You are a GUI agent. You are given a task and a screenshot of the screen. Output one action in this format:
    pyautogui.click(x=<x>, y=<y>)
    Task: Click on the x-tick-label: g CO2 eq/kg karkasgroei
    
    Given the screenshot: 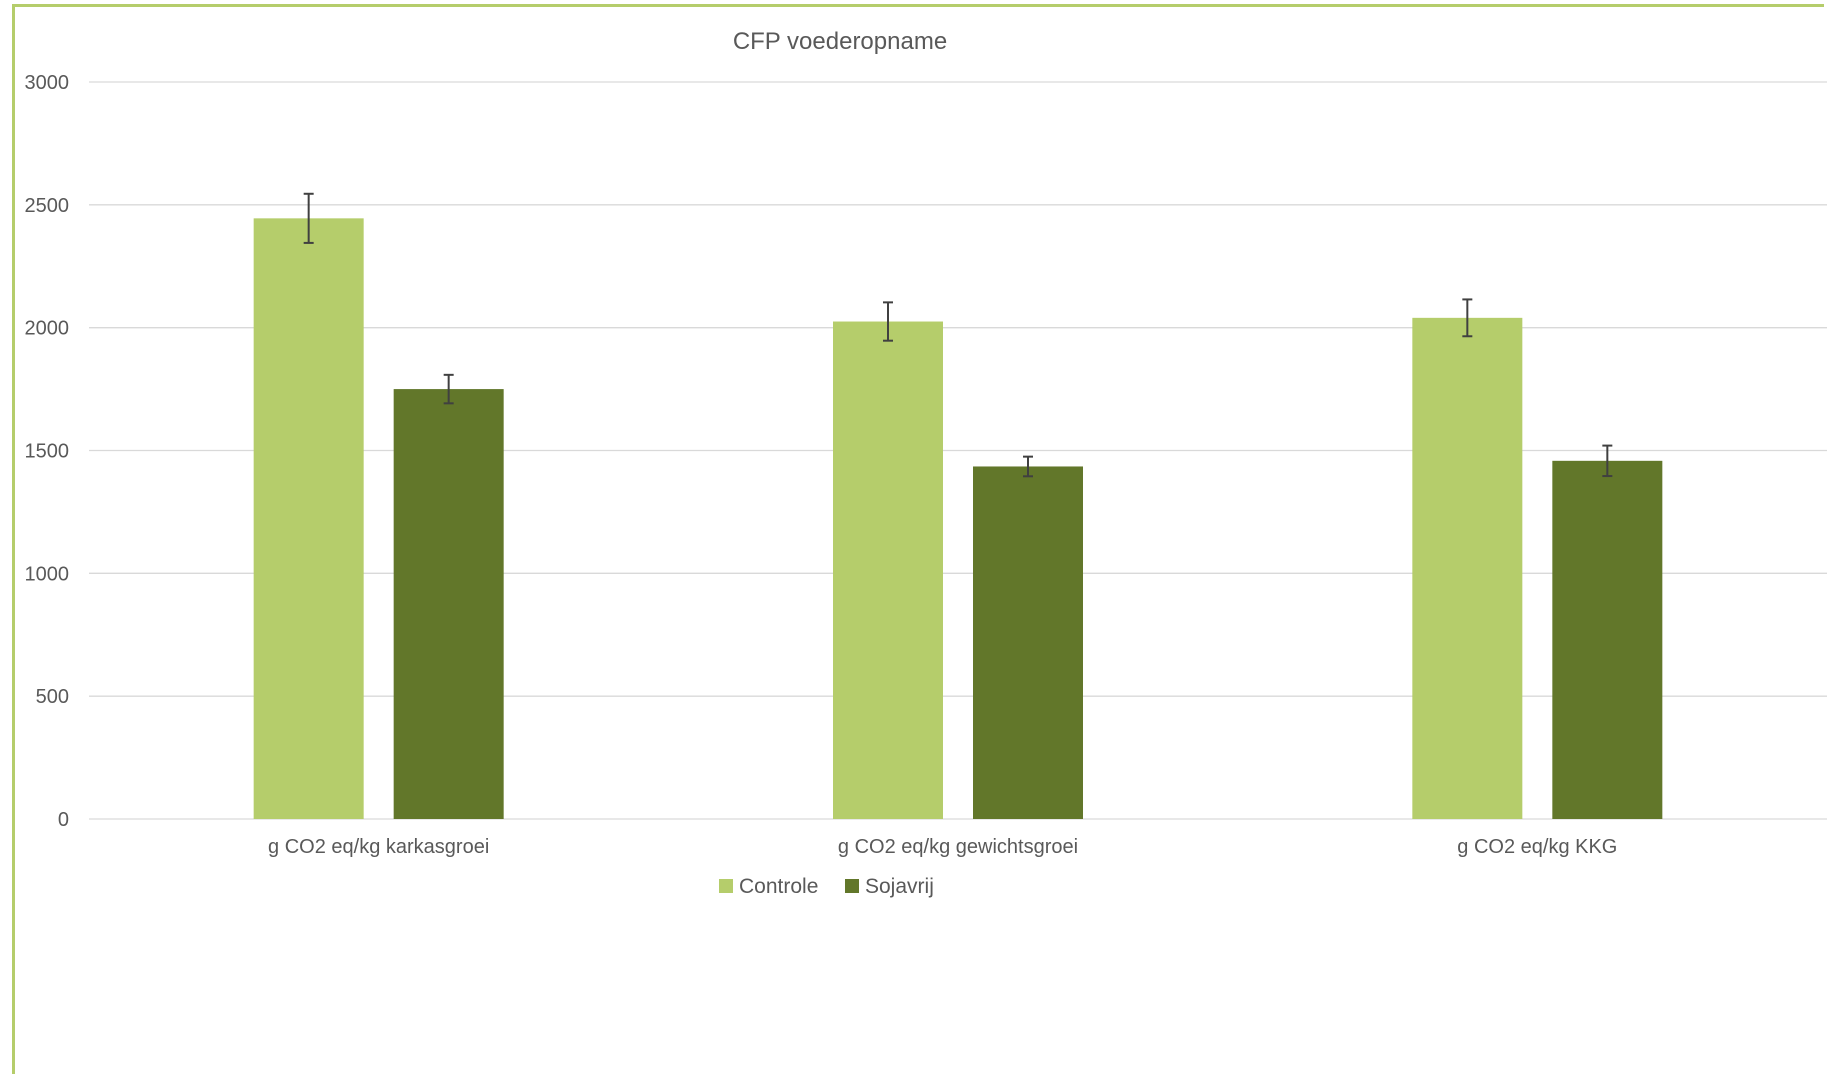 What is the action you would take?
    pyautogui.click(x=378, y=847)
    